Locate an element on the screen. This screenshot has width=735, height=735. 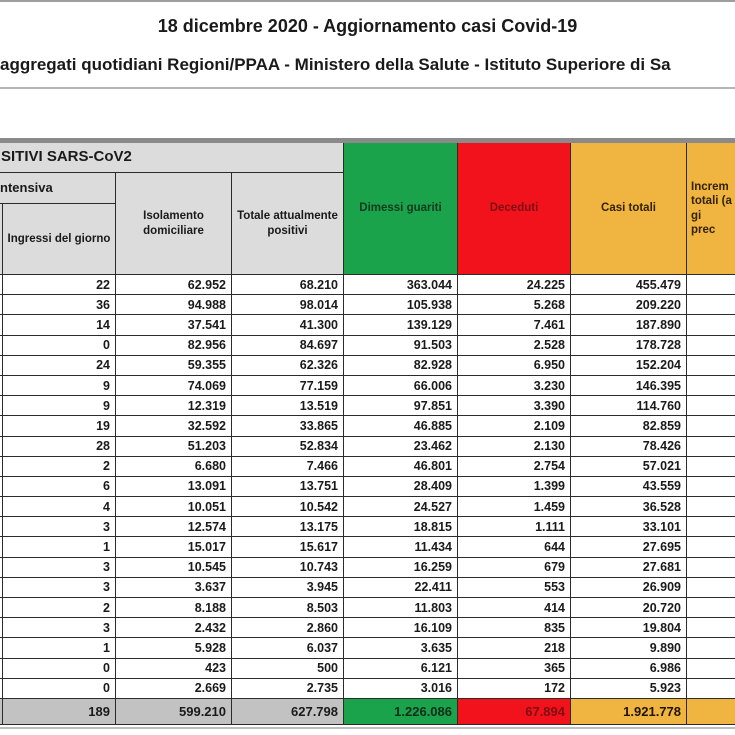
data-cell: 8.188 is located at coordinates (174, 608).